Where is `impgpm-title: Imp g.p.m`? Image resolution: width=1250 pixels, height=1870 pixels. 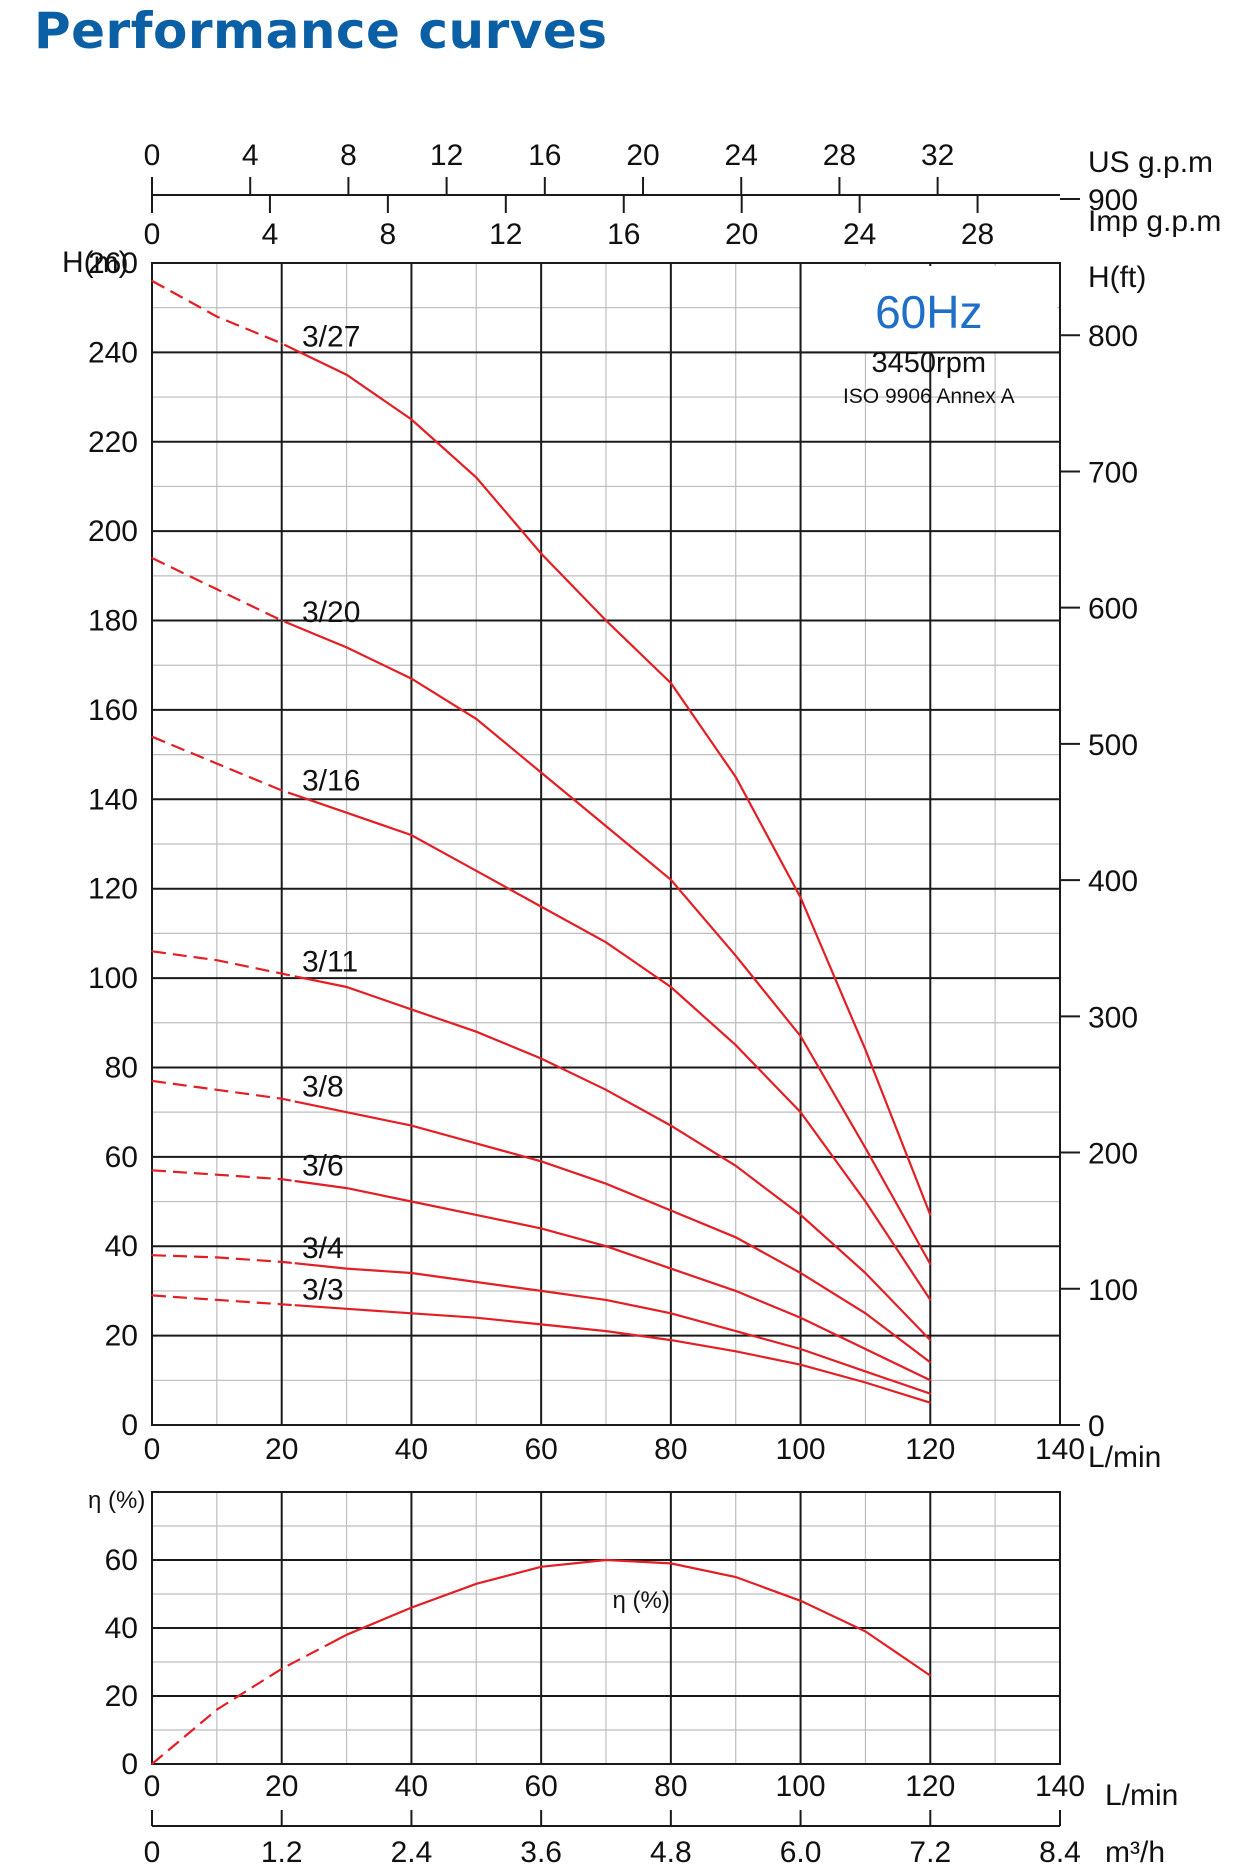 impgpm-title: Imp g.p.m is located at coordinates (1154, 221).